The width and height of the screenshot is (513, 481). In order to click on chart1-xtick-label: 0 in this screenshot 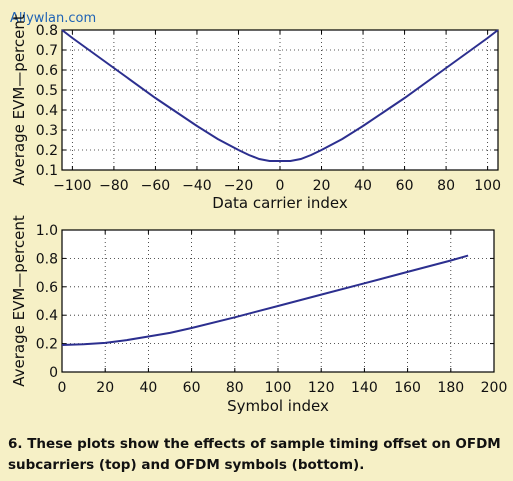, I will do `click(280, 186)`.